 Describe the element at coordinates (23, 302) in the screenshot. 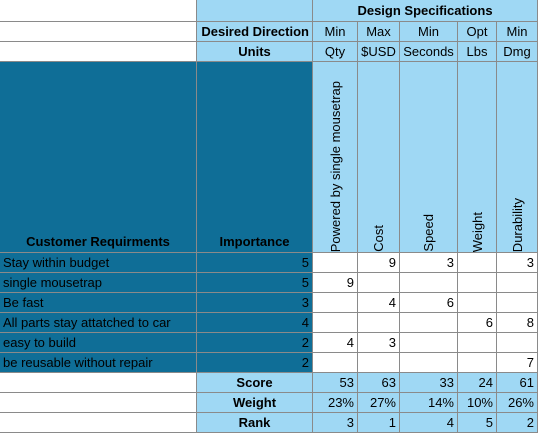

I see `requirement-text: Be fast` at that location.